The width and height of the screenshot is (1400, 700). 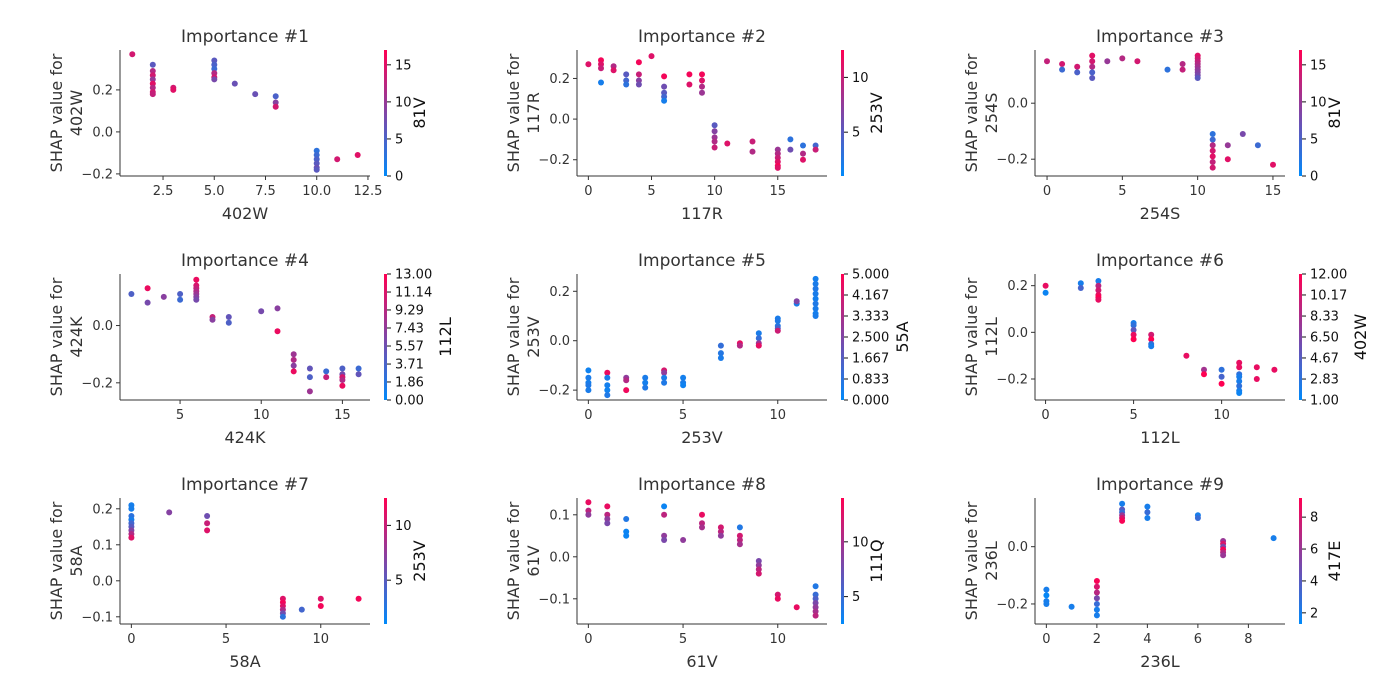 I want to click on colorbar-tick-label: 4.167, so click(x=870, y=295).